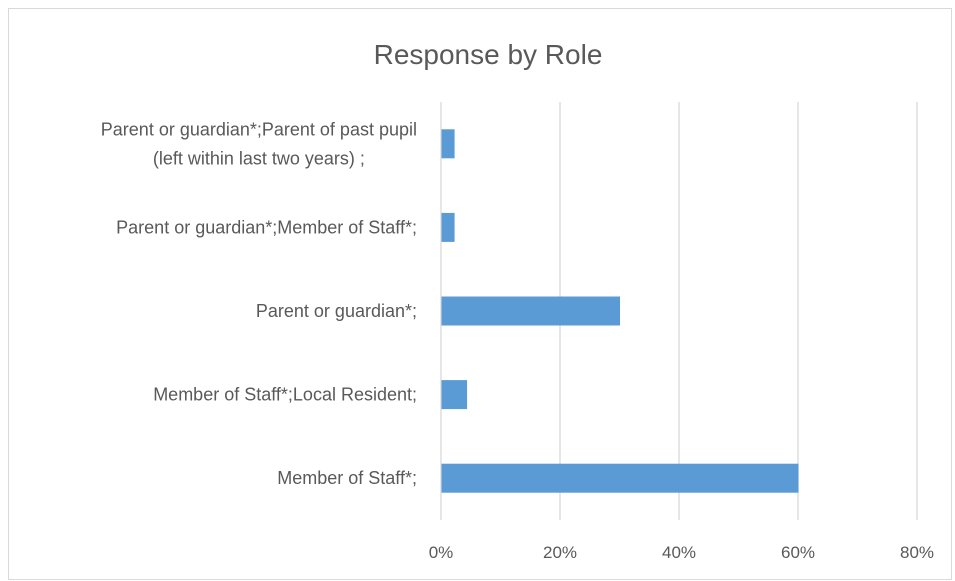 This screenshot has height=581, width=955. What do you see at coordinates (917, 552) in the screenshot?
I see `x-tick-label: 80%` at bounding box center [917, 552].